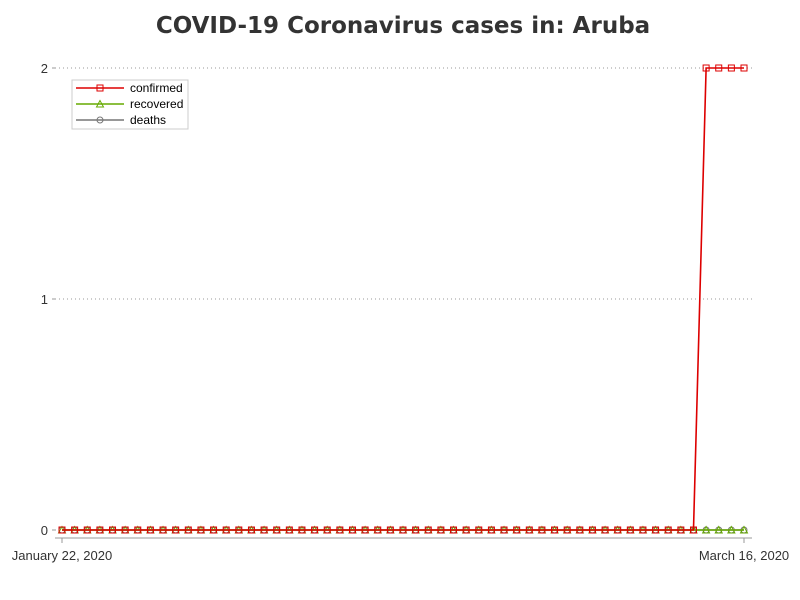 Image resolution: width=800 pixels, height=600 pixels. I want to click on y-axis: 0 1 2, so click(48, 299).